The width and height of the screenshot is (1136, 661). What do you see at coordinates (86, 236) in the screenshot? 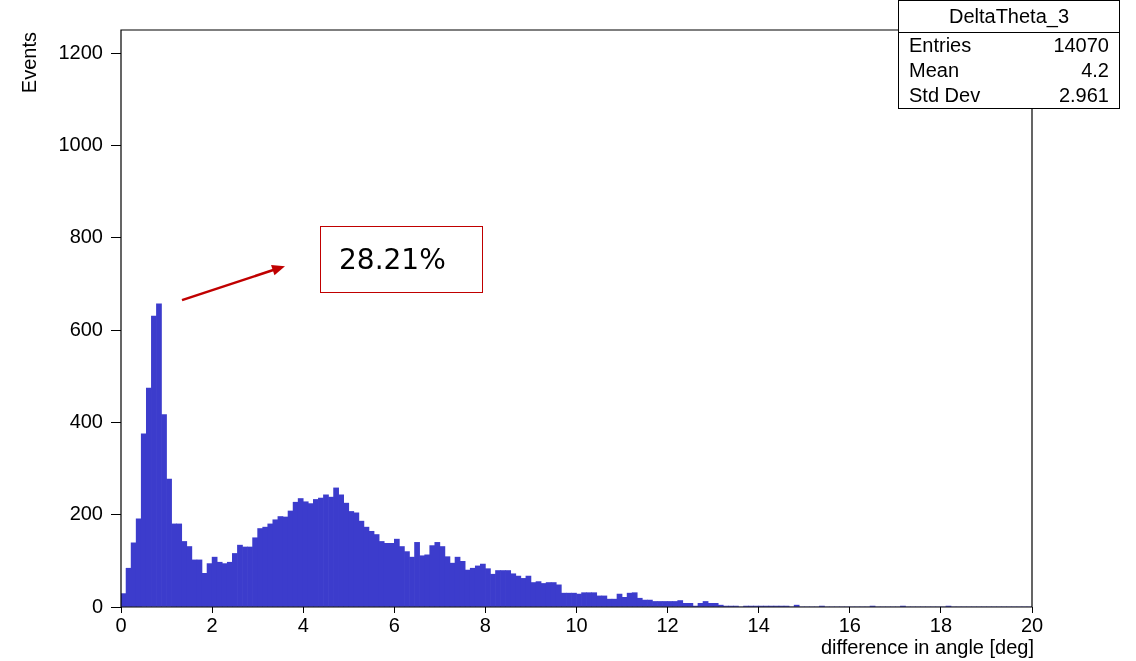
I see `y-tick-label: 800` at bounding box center [86, 236].